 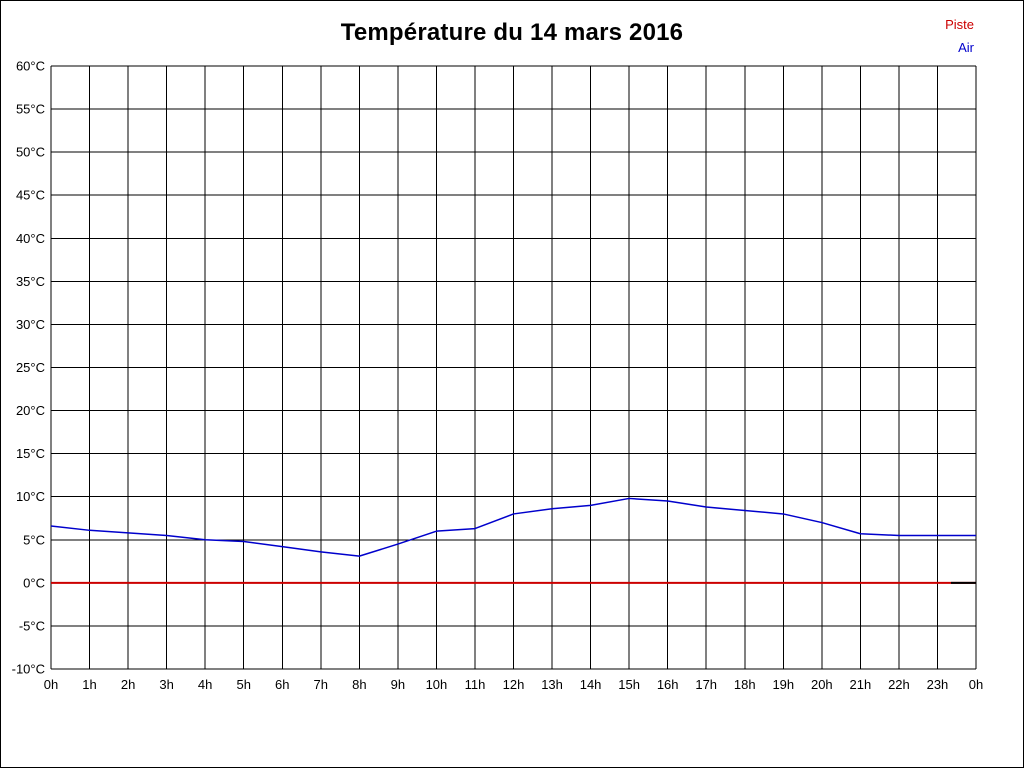 I want to click on x-tick-label: 4h, so click(x=205, y=684).